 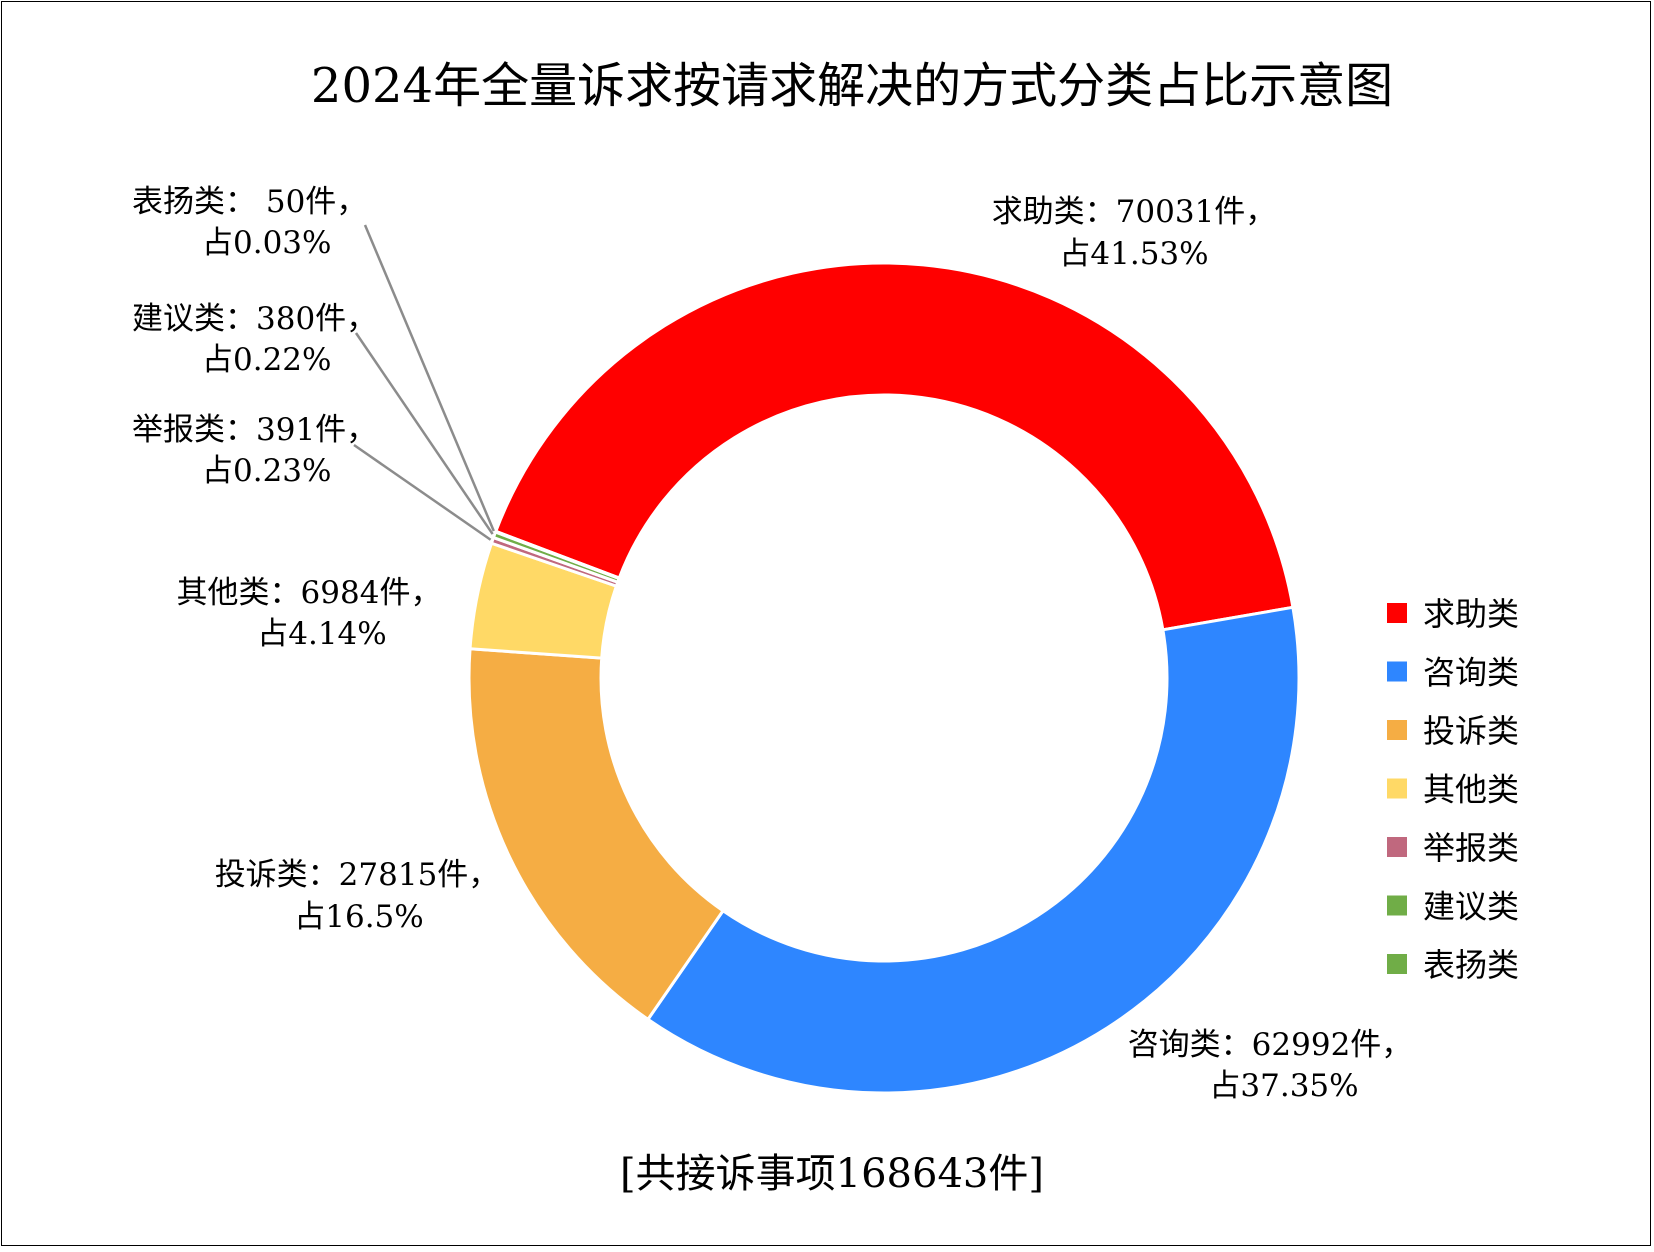 What do you see at coordinates (1283, 1086) in the screenshot?
I see `data-label-2-line2: 占37.35%` at bounding box center [1283, 1086].